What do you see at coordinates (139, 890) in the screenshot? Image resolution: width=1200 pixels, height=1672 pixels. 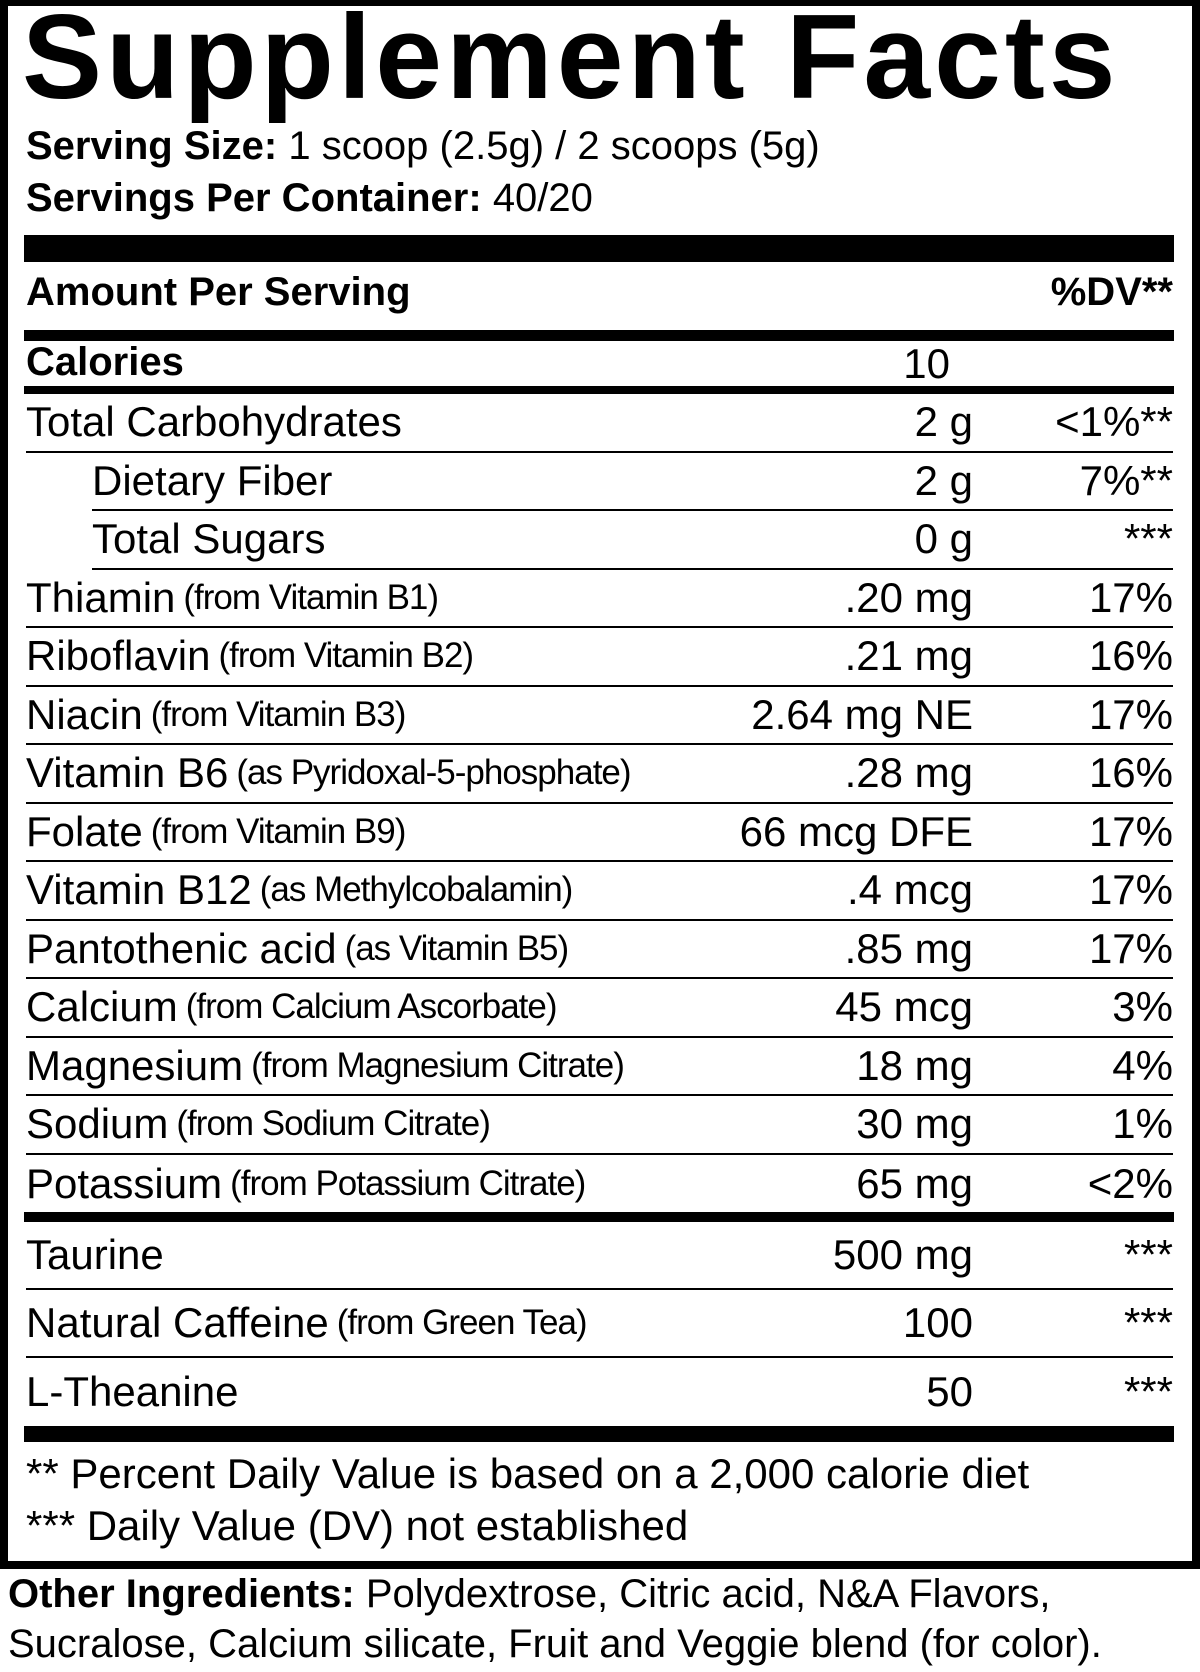 I see `nutrient-name: Vitamin B12` at bounding box center [139, 890].